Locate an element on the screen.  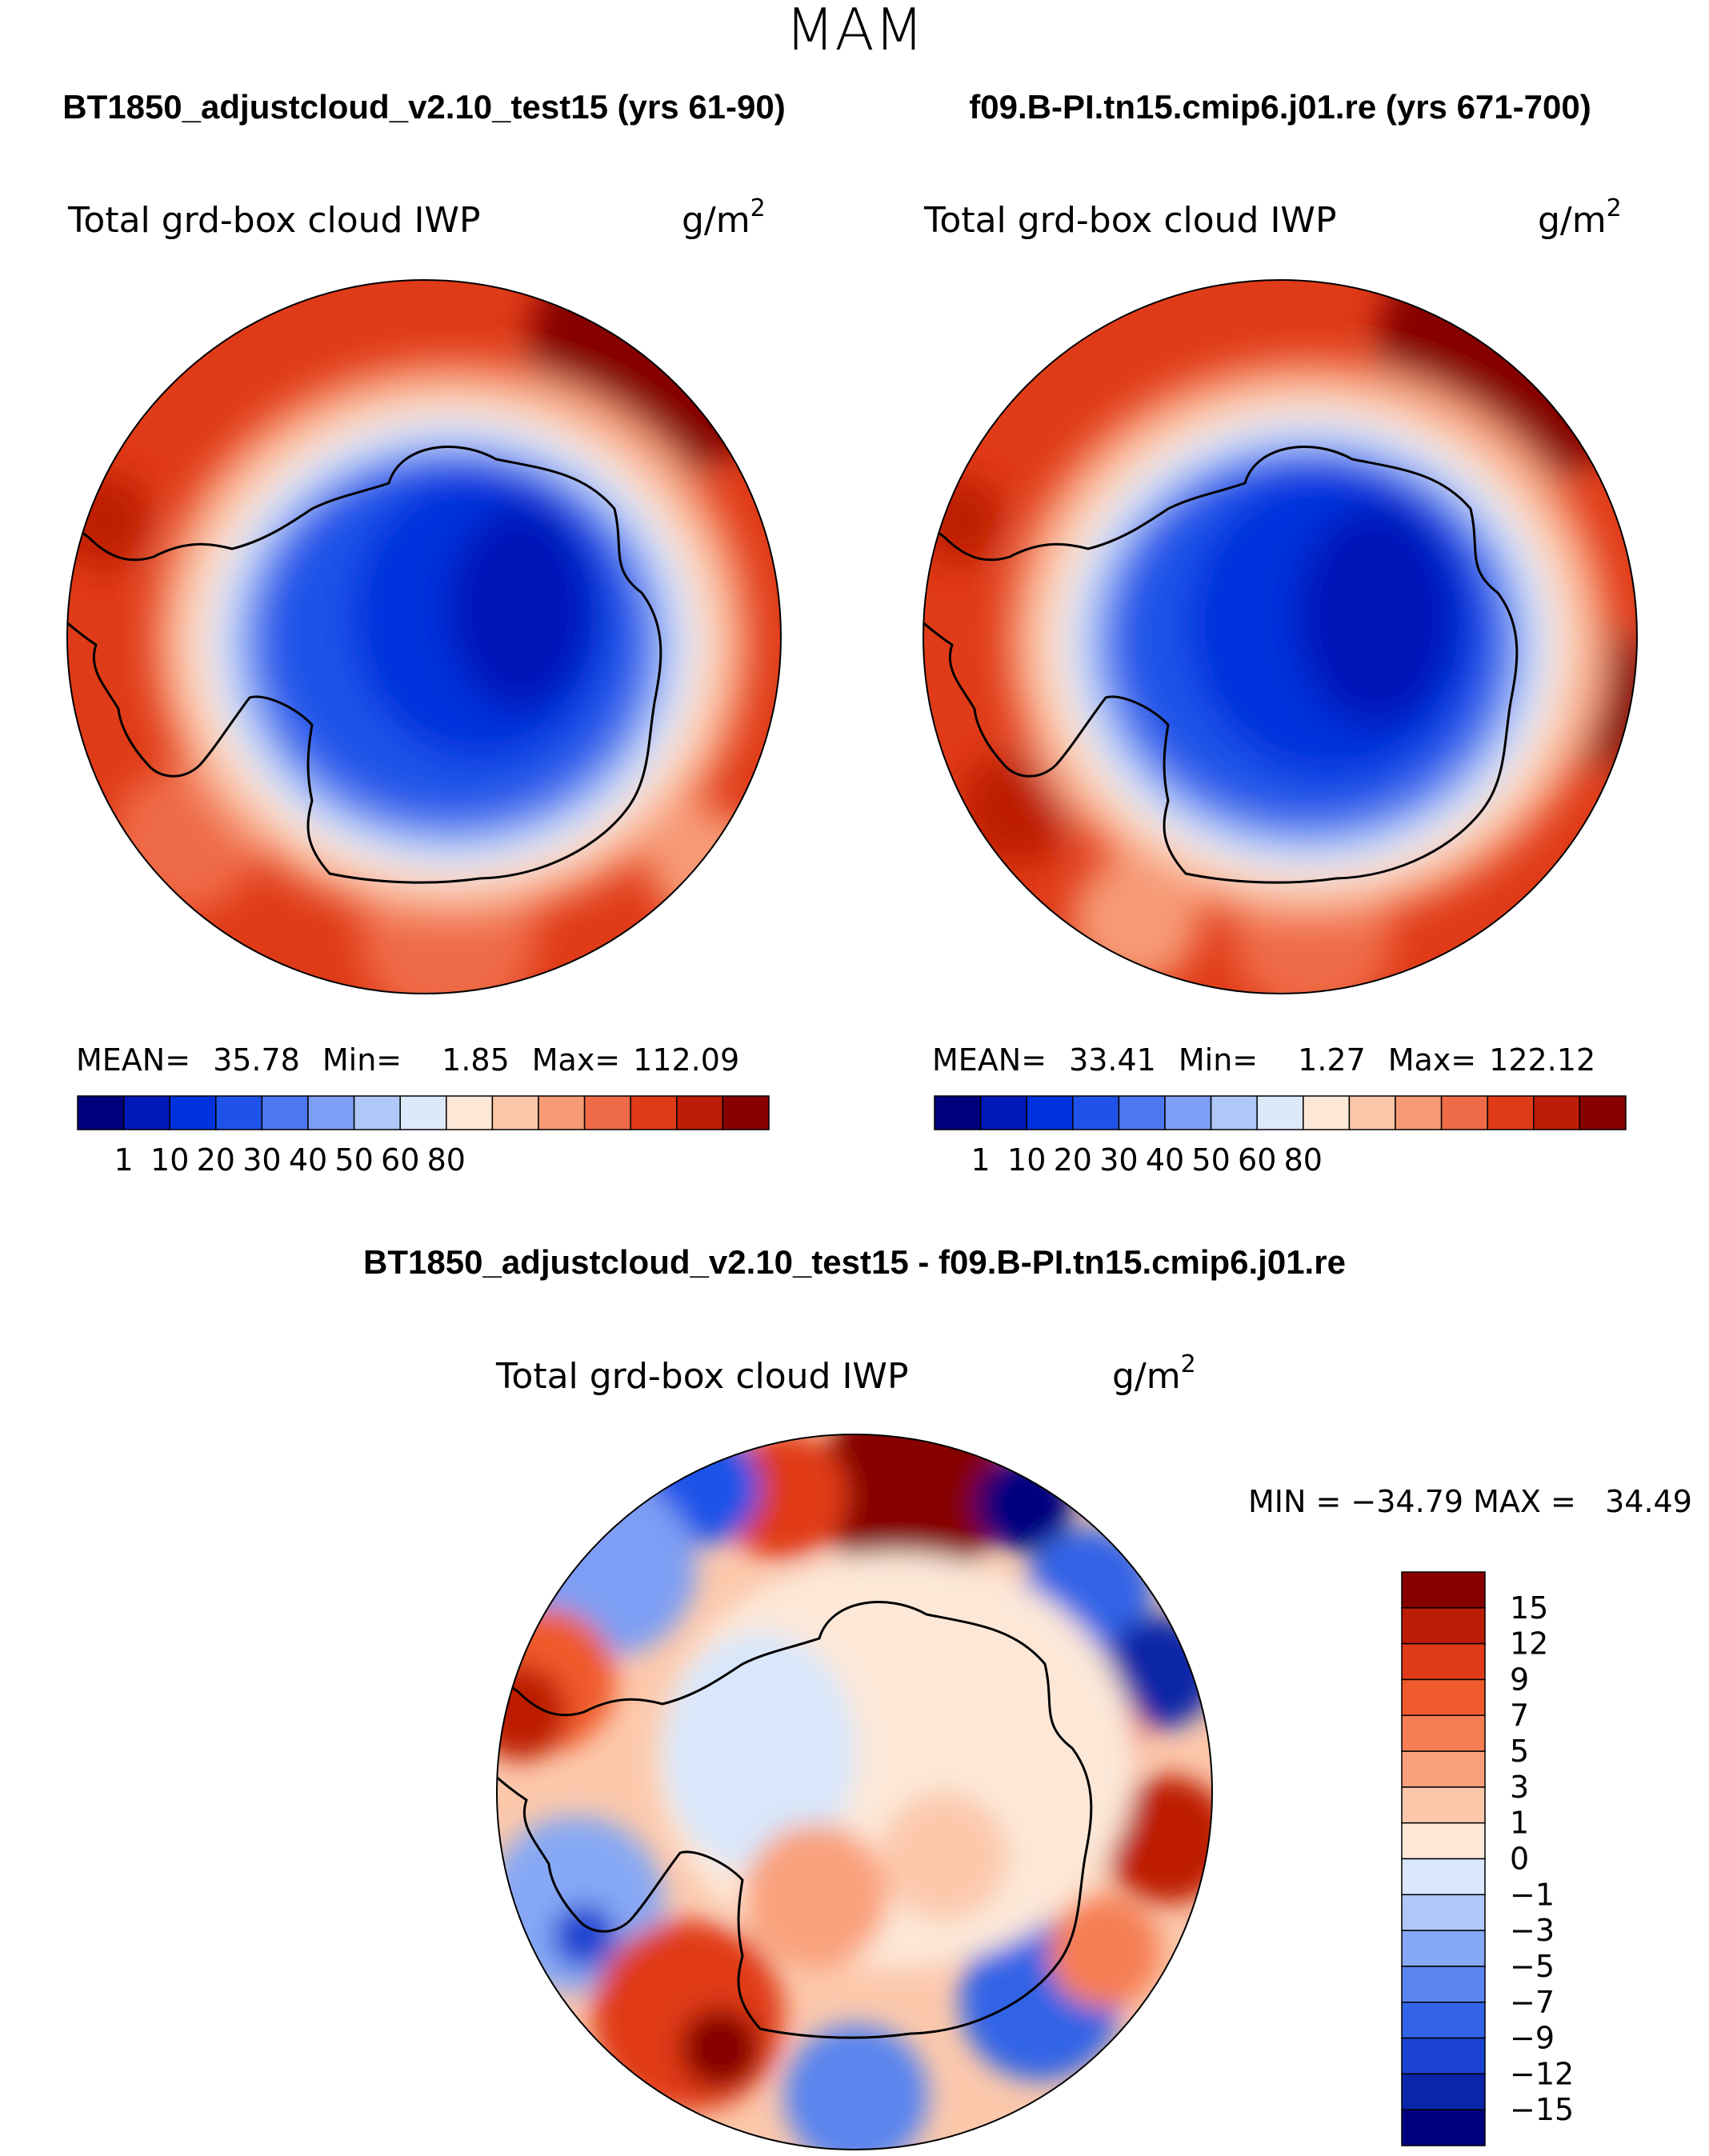
colorbar-tick-label: −3 is located at coordinates (1532, 1930).